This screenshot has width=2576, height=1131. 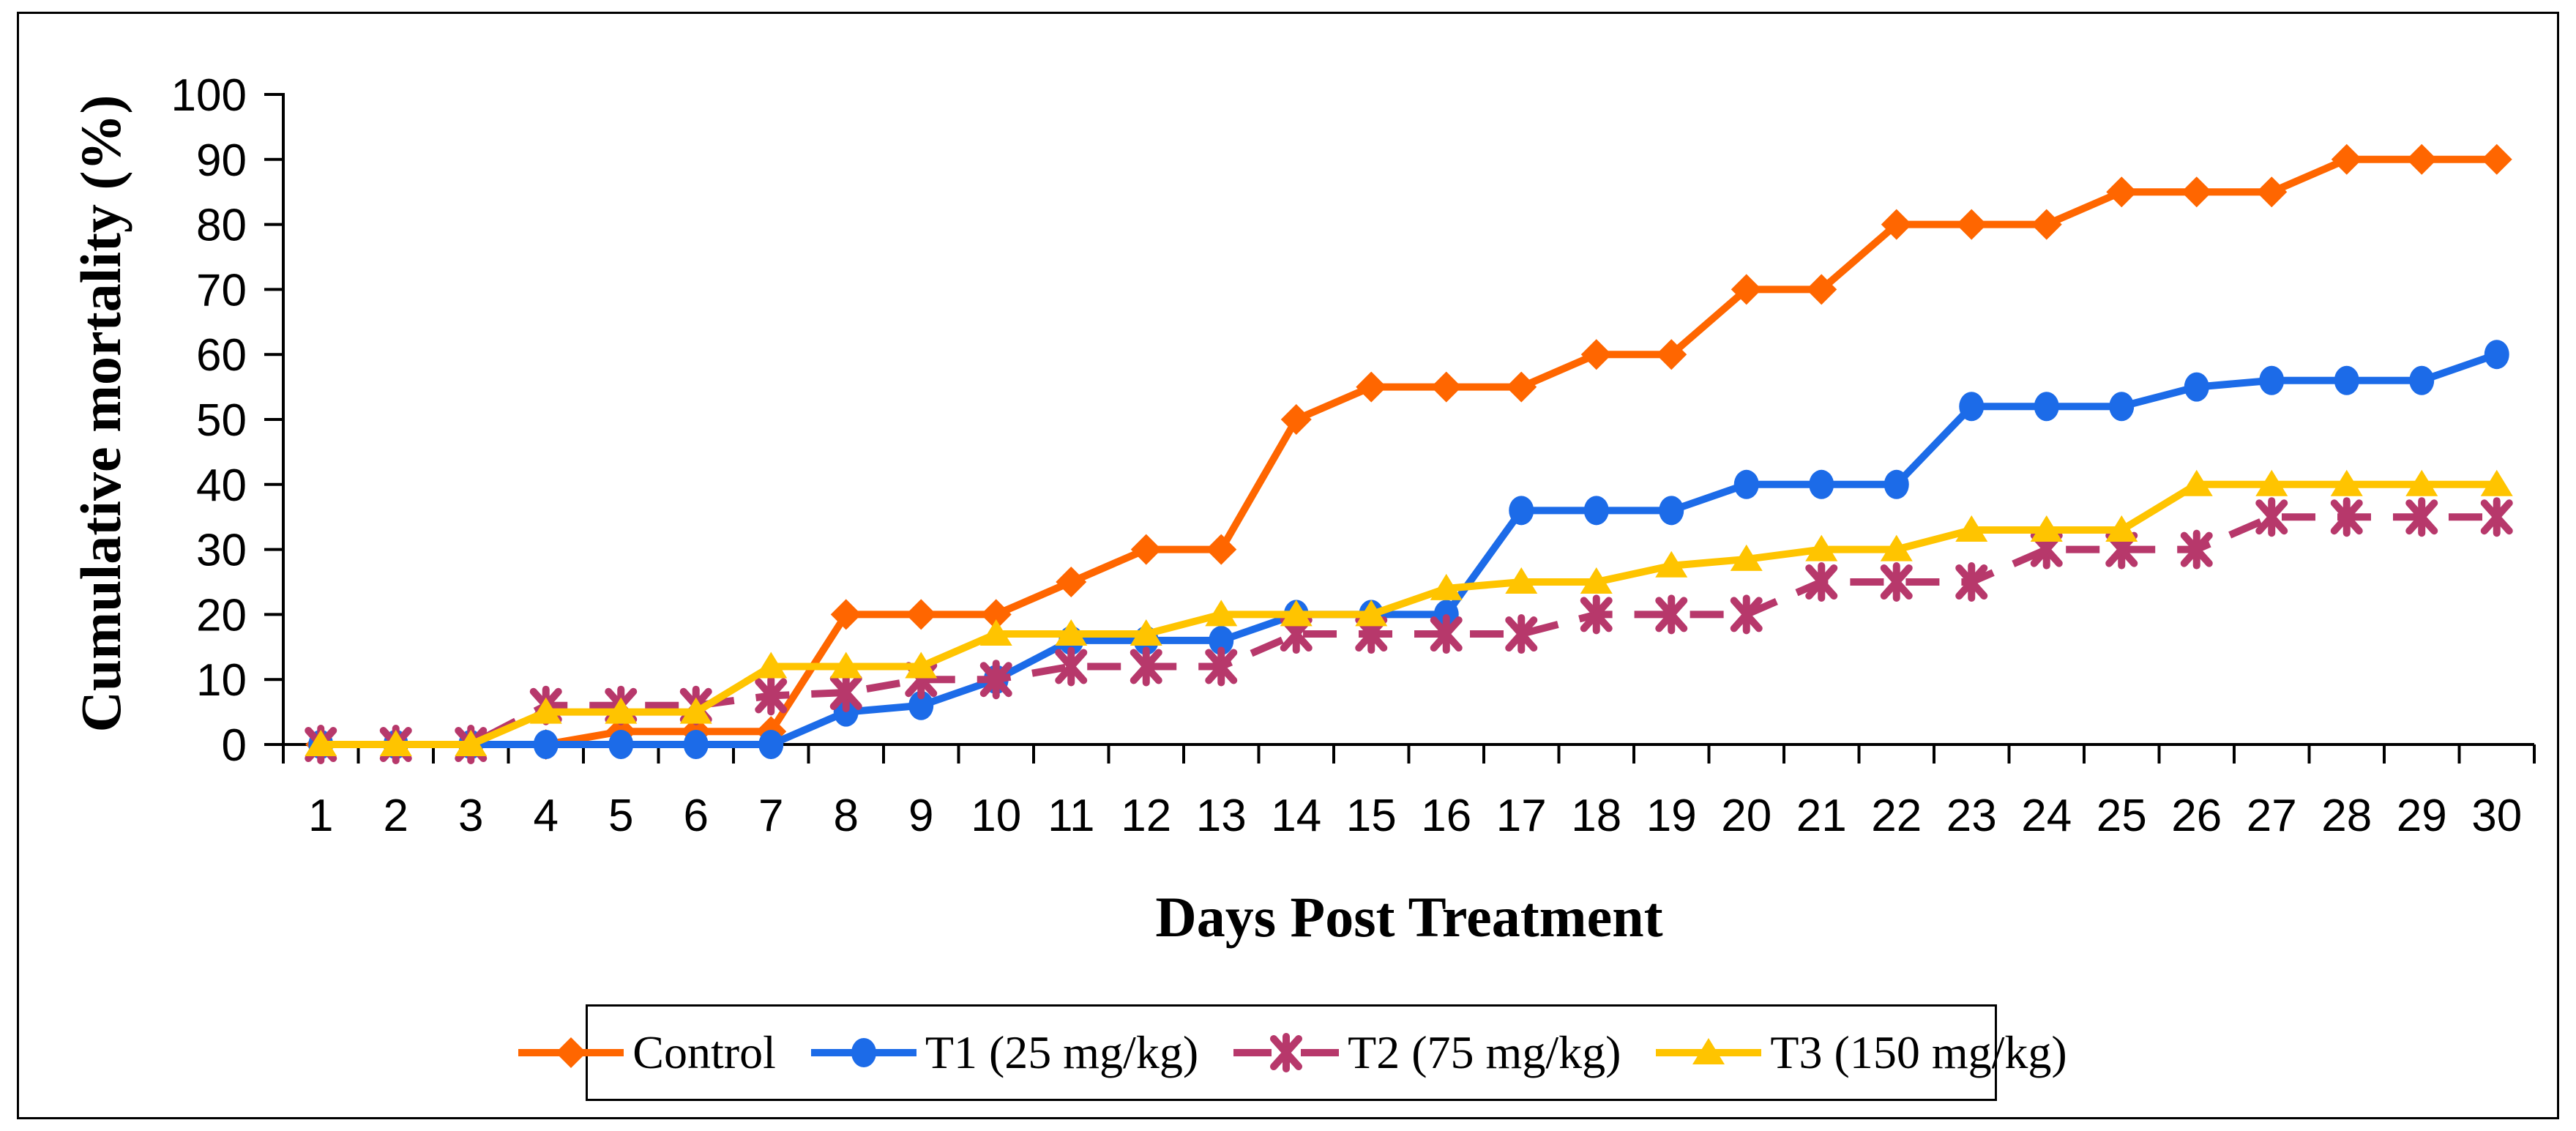 What do you see at coordinates (221, 160) in the screenshot?
I see `y-tick-label: 90` at bounding box center [221, 160].